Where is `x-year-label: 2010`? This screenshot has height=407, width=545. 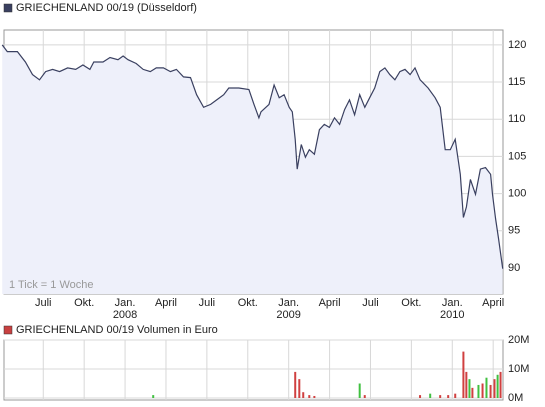
x-year-label: 2010 is located at coordinates (452, 315).